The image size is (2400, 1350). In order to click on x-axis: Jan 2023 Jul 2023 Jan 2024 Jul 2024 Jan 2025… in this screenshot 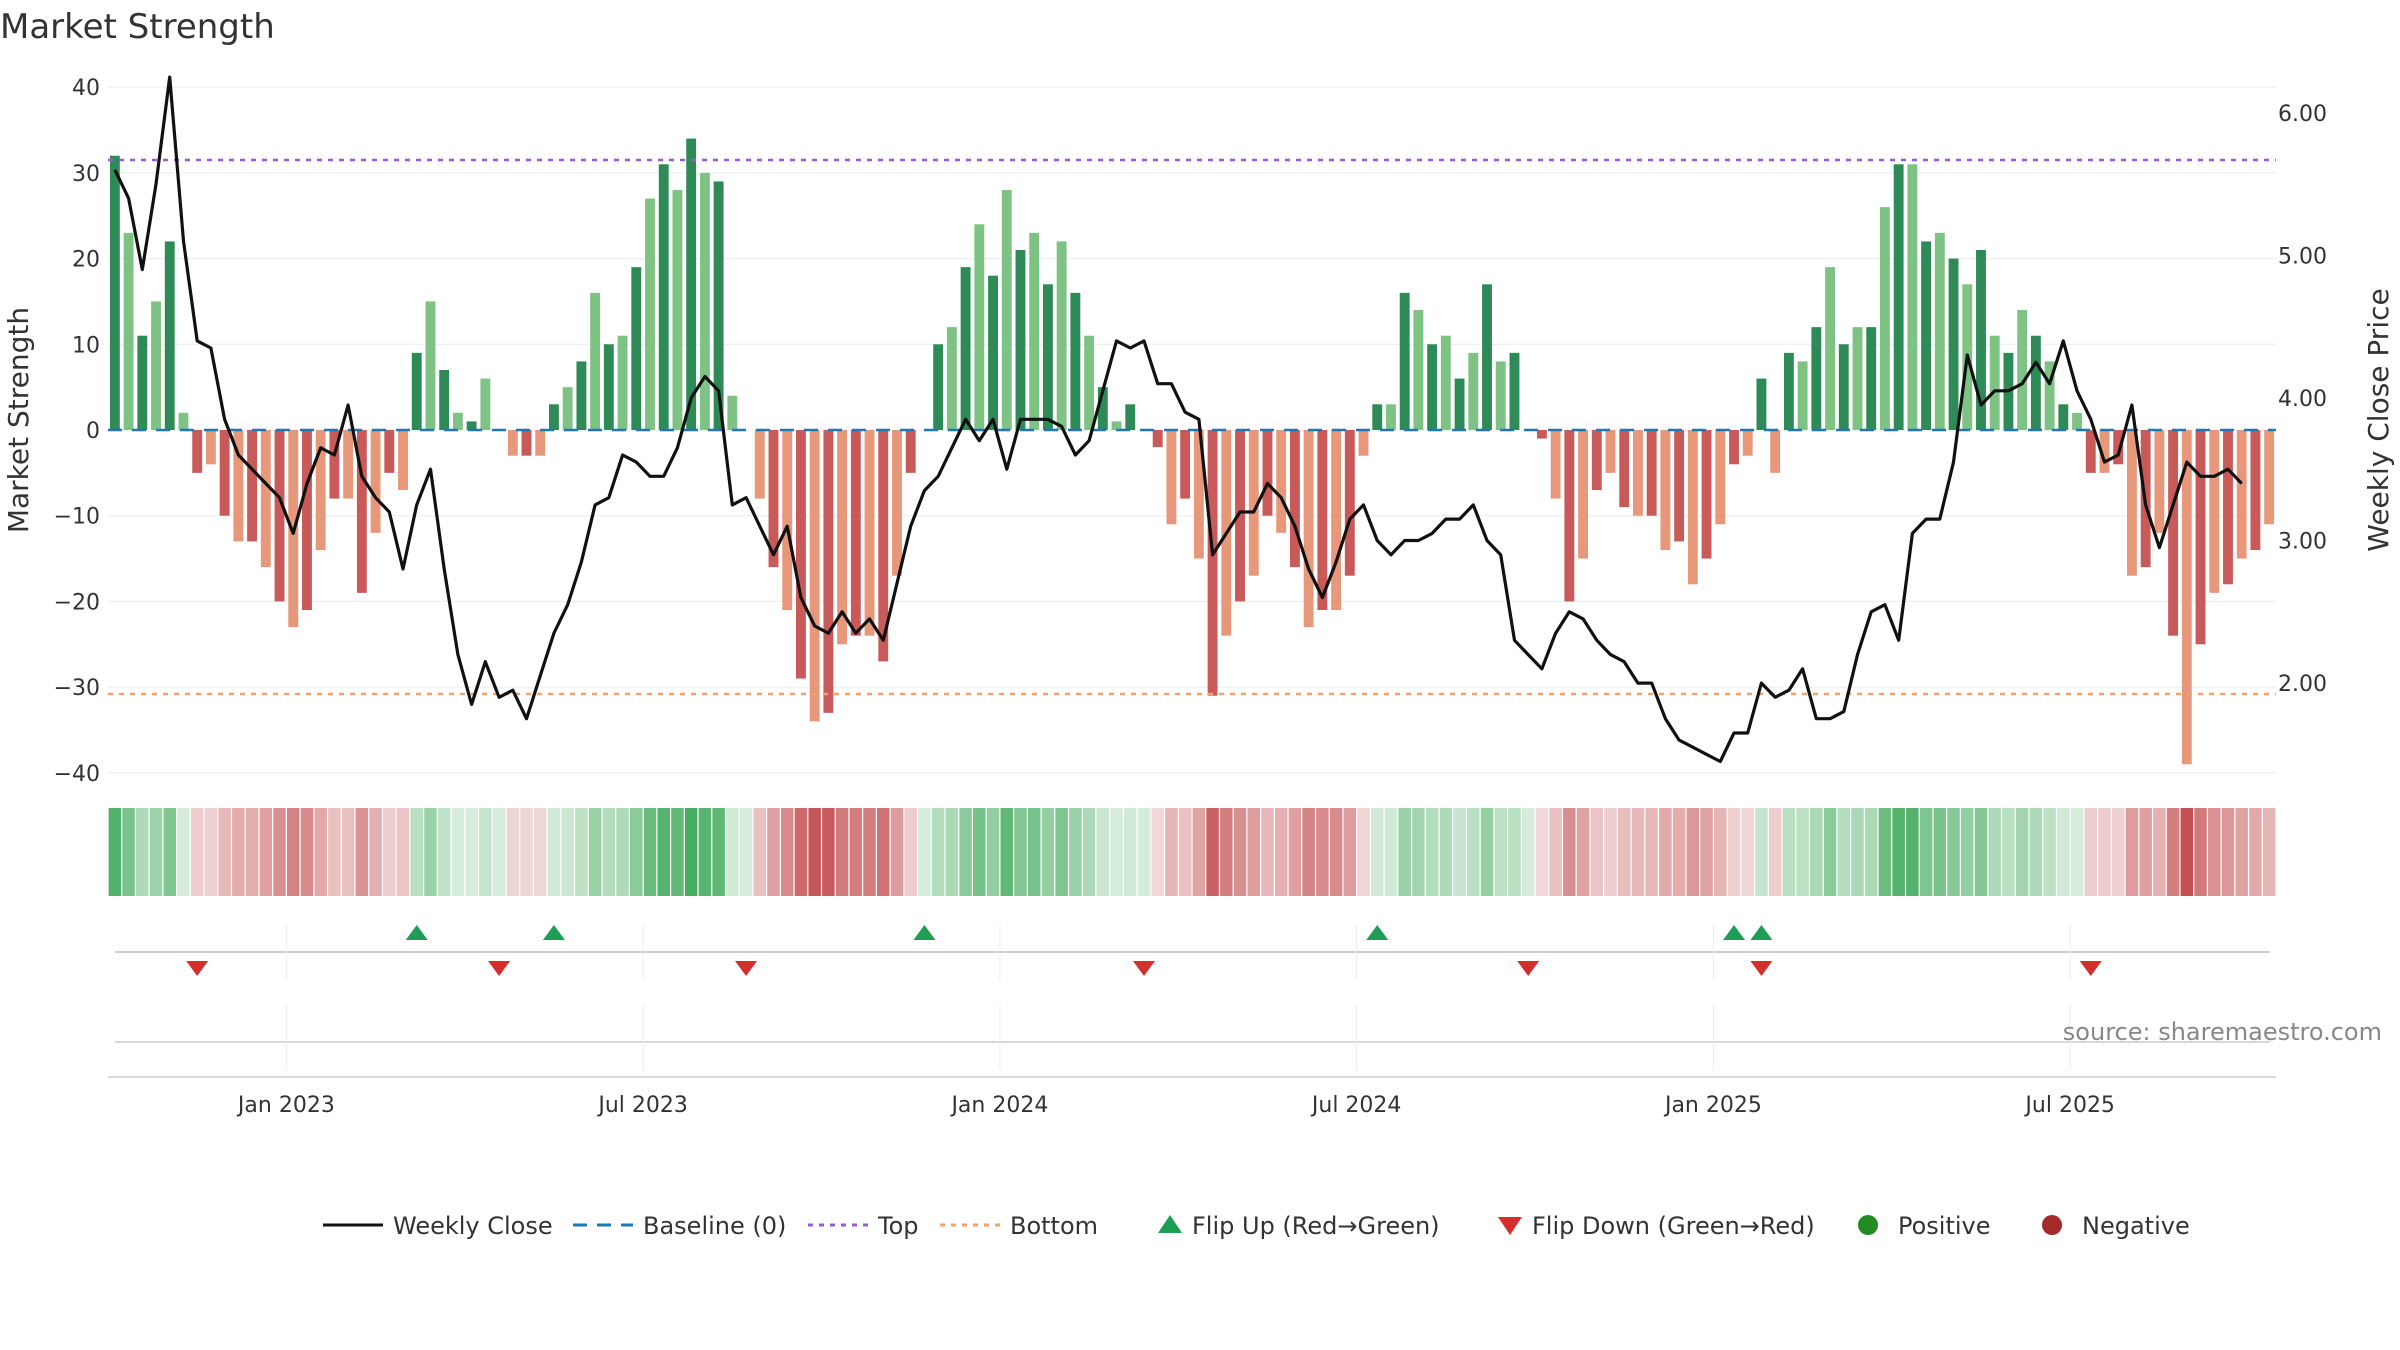, I will do `click(1192, 1021)`.